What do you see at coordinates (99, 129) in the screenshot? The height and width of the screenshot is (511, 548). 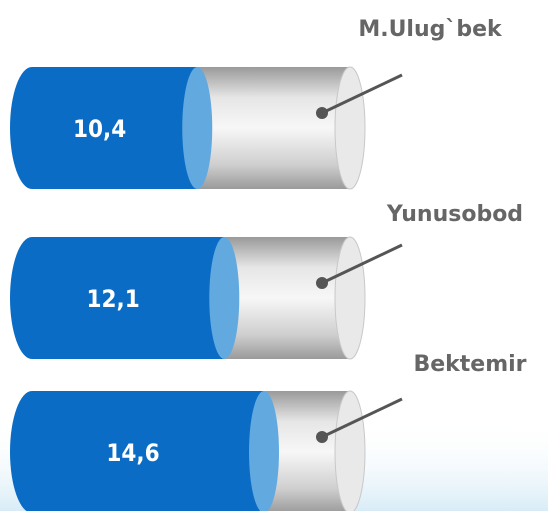 I see `value-label: 10,4` at bounding box center [99, 129].